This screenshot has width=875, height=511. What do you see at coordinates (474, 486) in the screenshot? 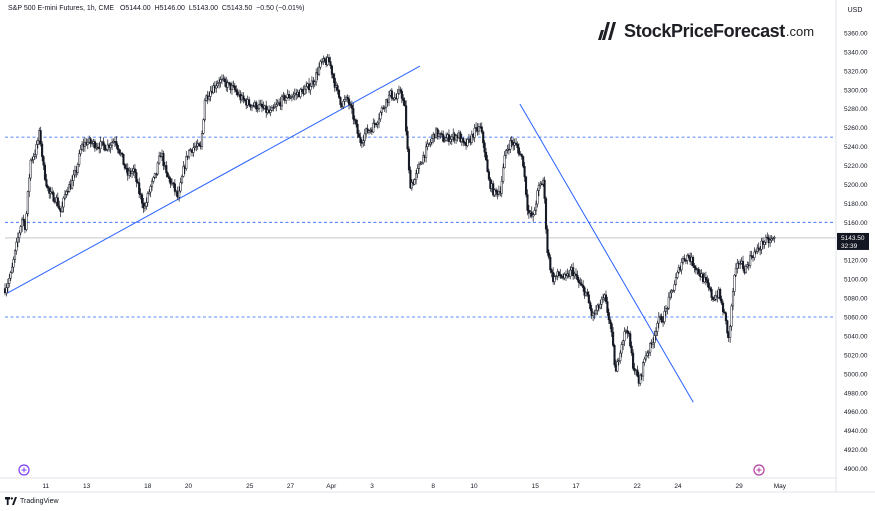
I see `x-tick-label: 10` at bounding box center [474, 486].